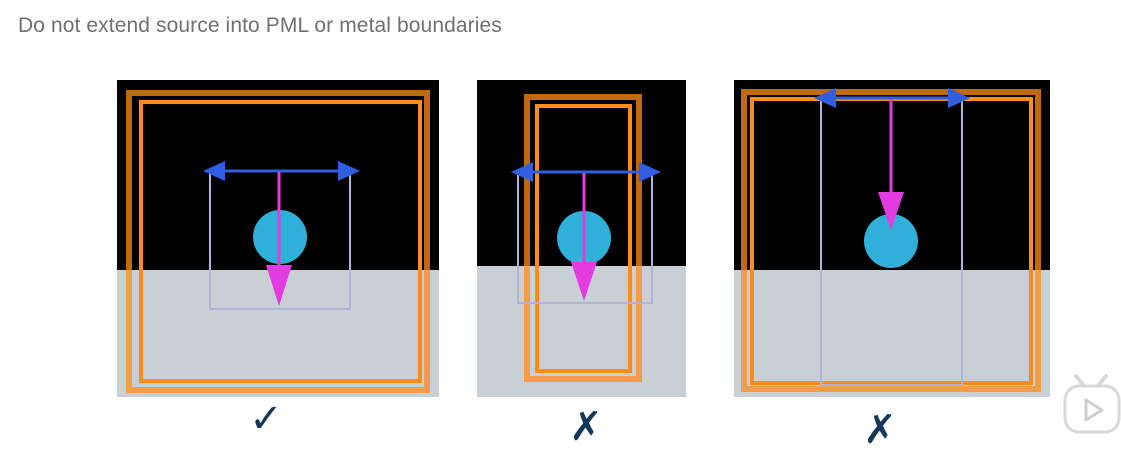 This screenshot has height=467, width=1121. I want to click on pml-boundary-outer, so click(583, 238).